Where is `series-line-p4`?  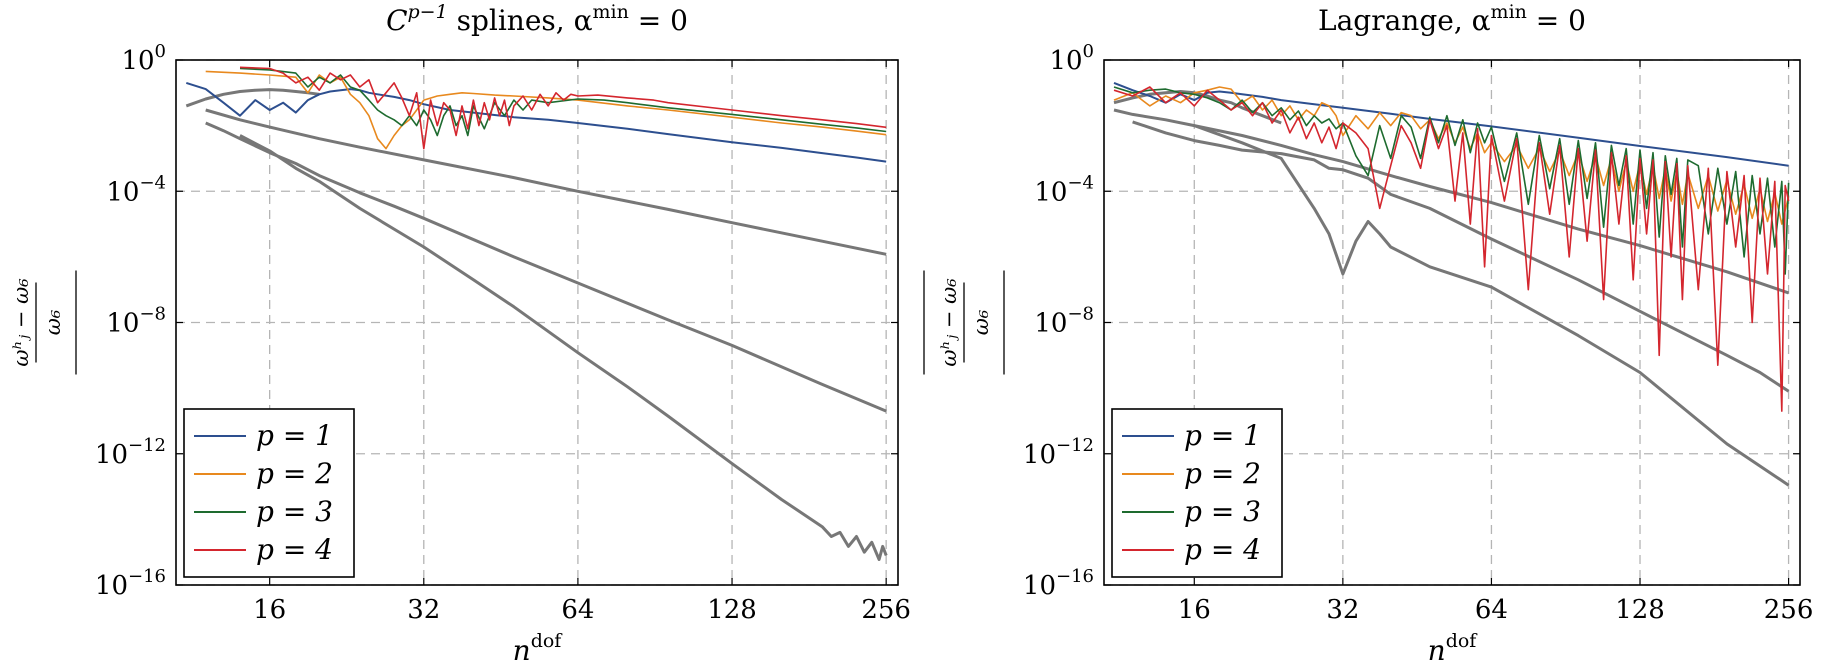 series-line-p4 is located at coordinates (563, 108).